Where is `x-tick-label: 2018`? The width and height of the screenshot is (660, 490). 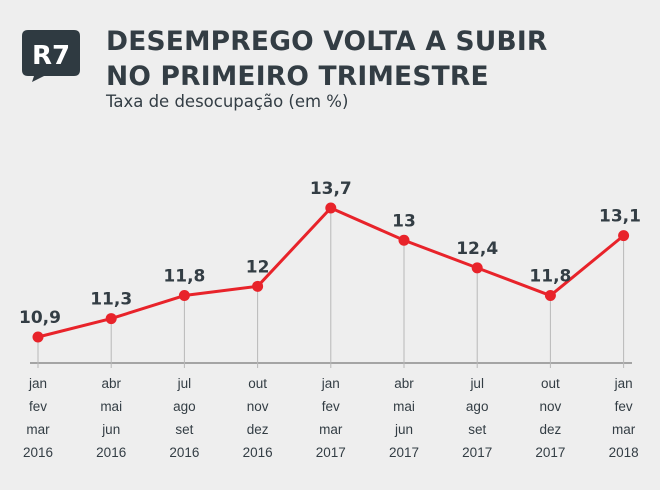 x-tick-label: 2018 is located at coordinates (624, 452).